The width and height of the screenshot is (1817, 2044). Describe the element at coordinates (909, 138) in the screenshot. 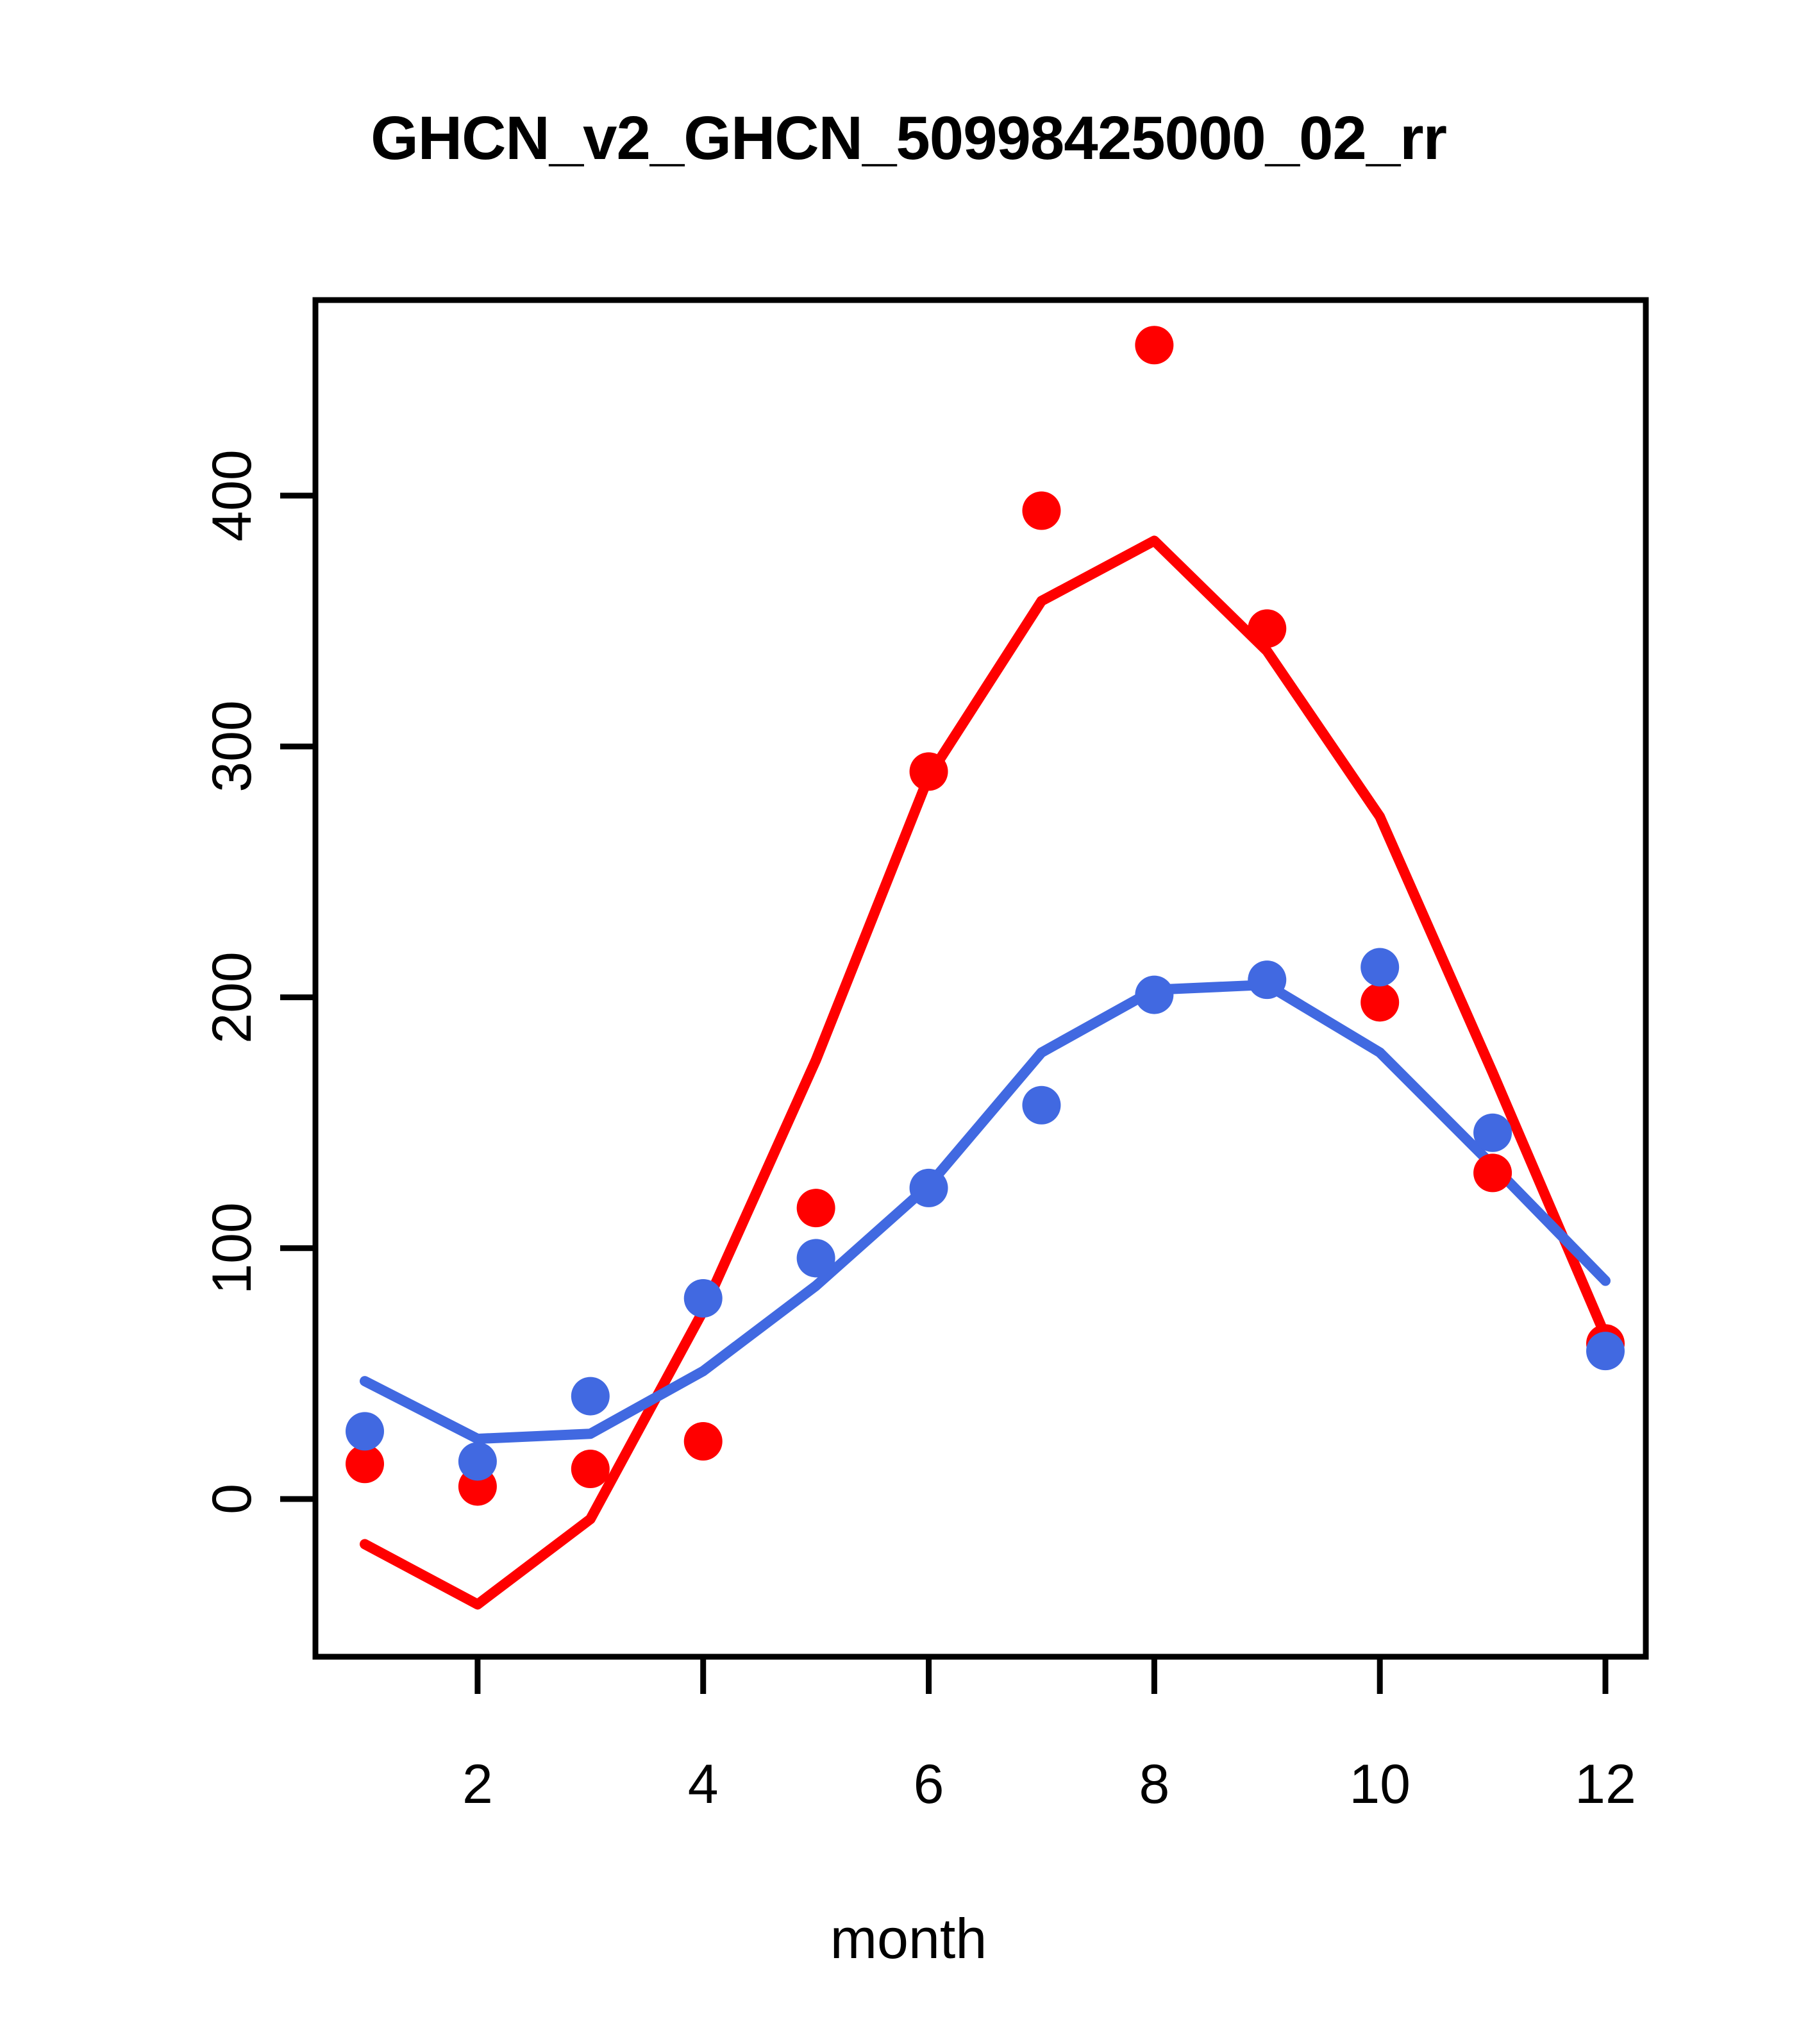

I see `page-title: GHCN_v2_GHCN_50998425000_02_rr` at that location.